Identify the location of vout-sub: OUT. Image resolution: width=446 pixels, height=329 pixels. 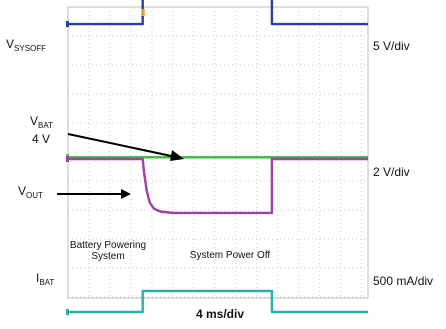
(34, 195).